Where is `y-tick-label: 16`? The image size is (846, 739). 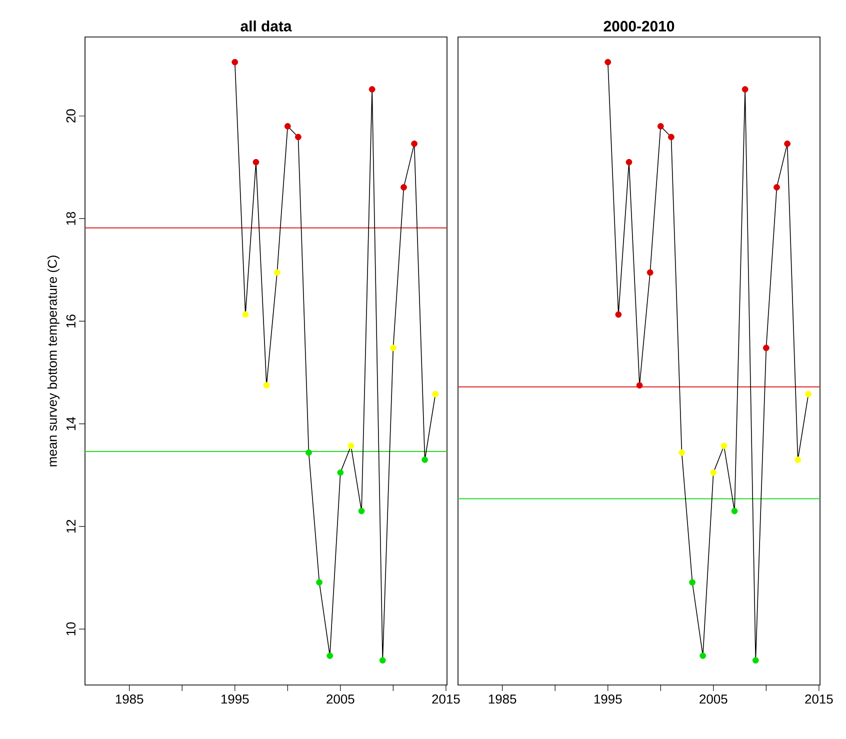
y-tick-label: 16 is located at coordinates (71, 321).